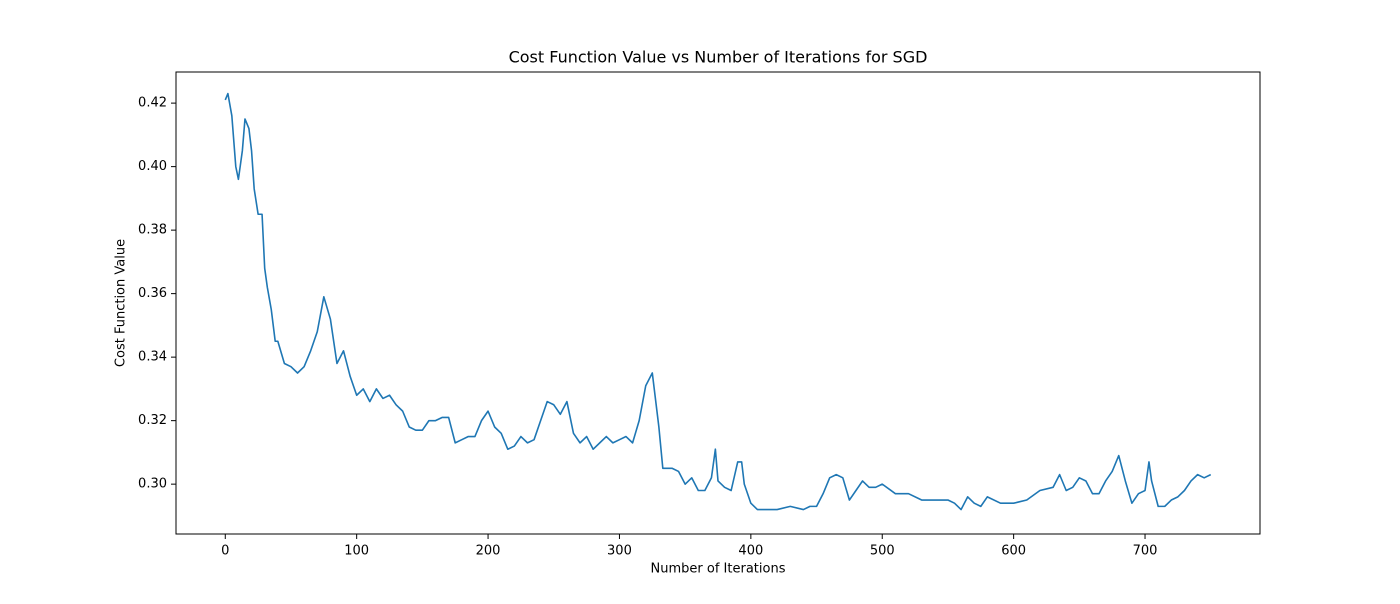 The image size is (1400, 604). I want to click on x-tick-label: 400, so click(750, 551).